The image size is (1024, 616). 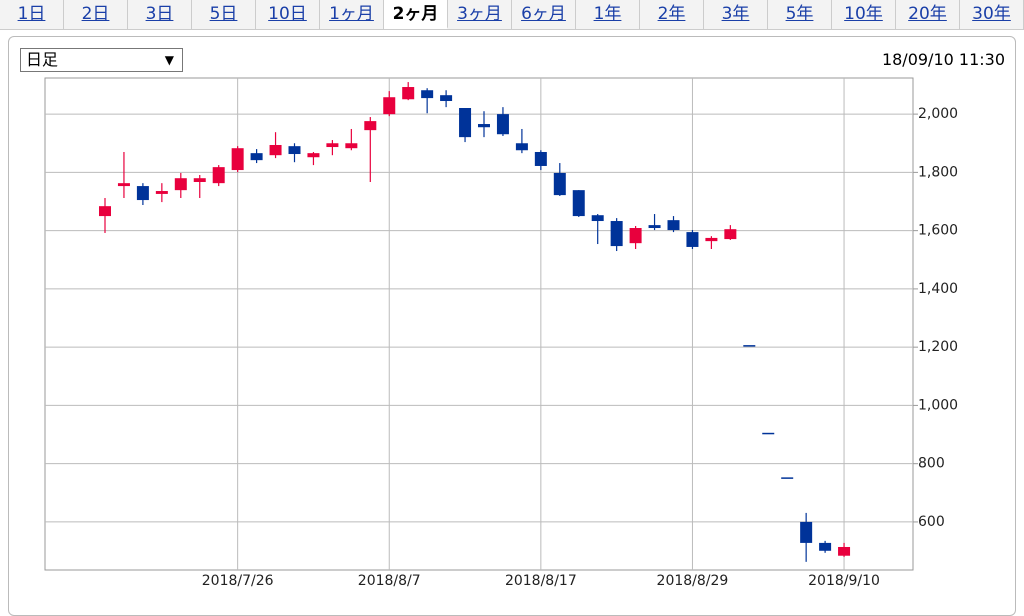 I want to click on period-tab: 3年, so click(x=736, y=14).